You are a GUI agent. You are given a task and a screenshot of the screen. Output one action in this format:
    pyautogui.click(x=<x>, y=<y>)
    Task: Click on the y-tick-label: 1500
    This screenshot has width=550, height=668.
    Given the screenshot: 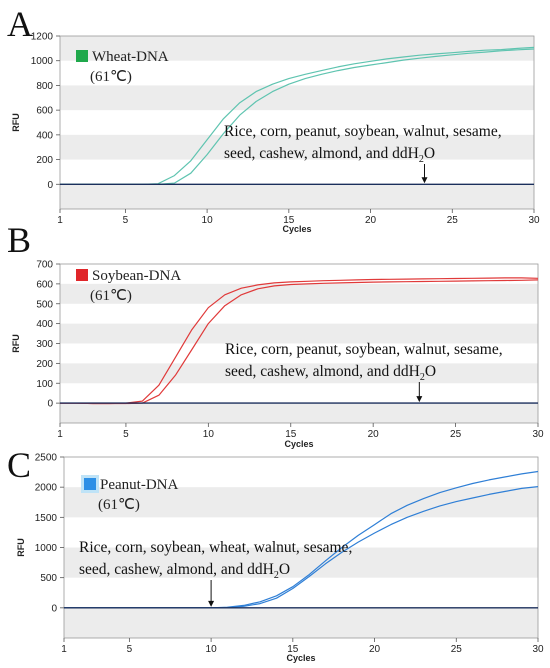 What is the action you would take?
    pyautogui.click(x=46, y=518)
    